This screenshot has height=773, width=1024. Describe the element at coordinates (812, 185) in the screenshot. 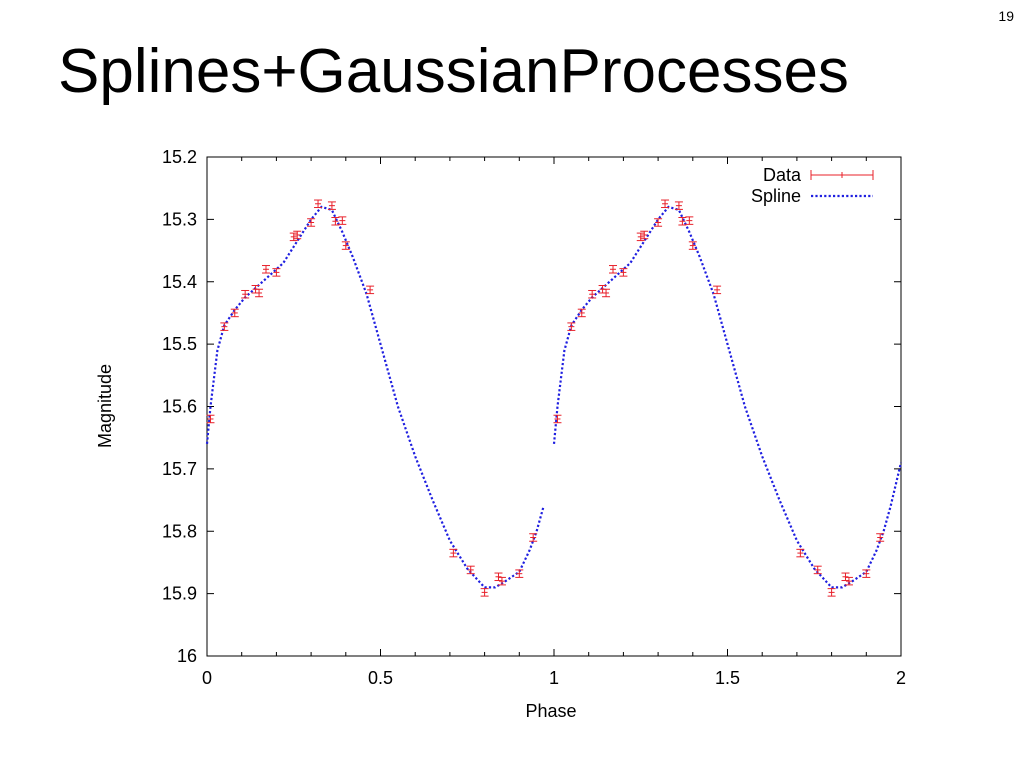

I see `legend: Data Spline` at that location.